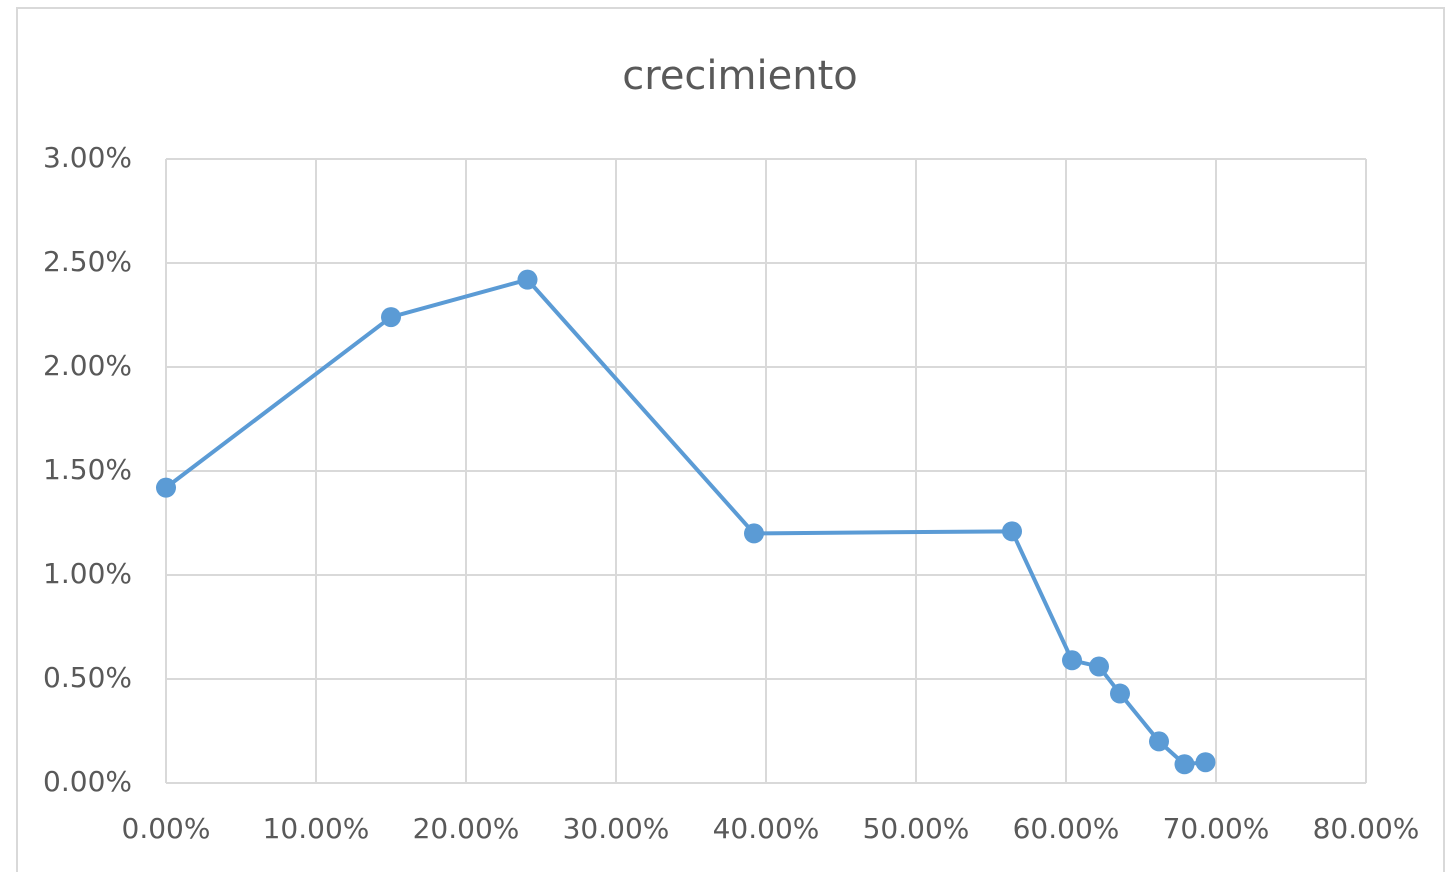 This screenshot has width=1445, height=872. Describe the element at coordinates (1366, 828) in the screenshot. I see `x-tick-label: 80.00%` at that location.